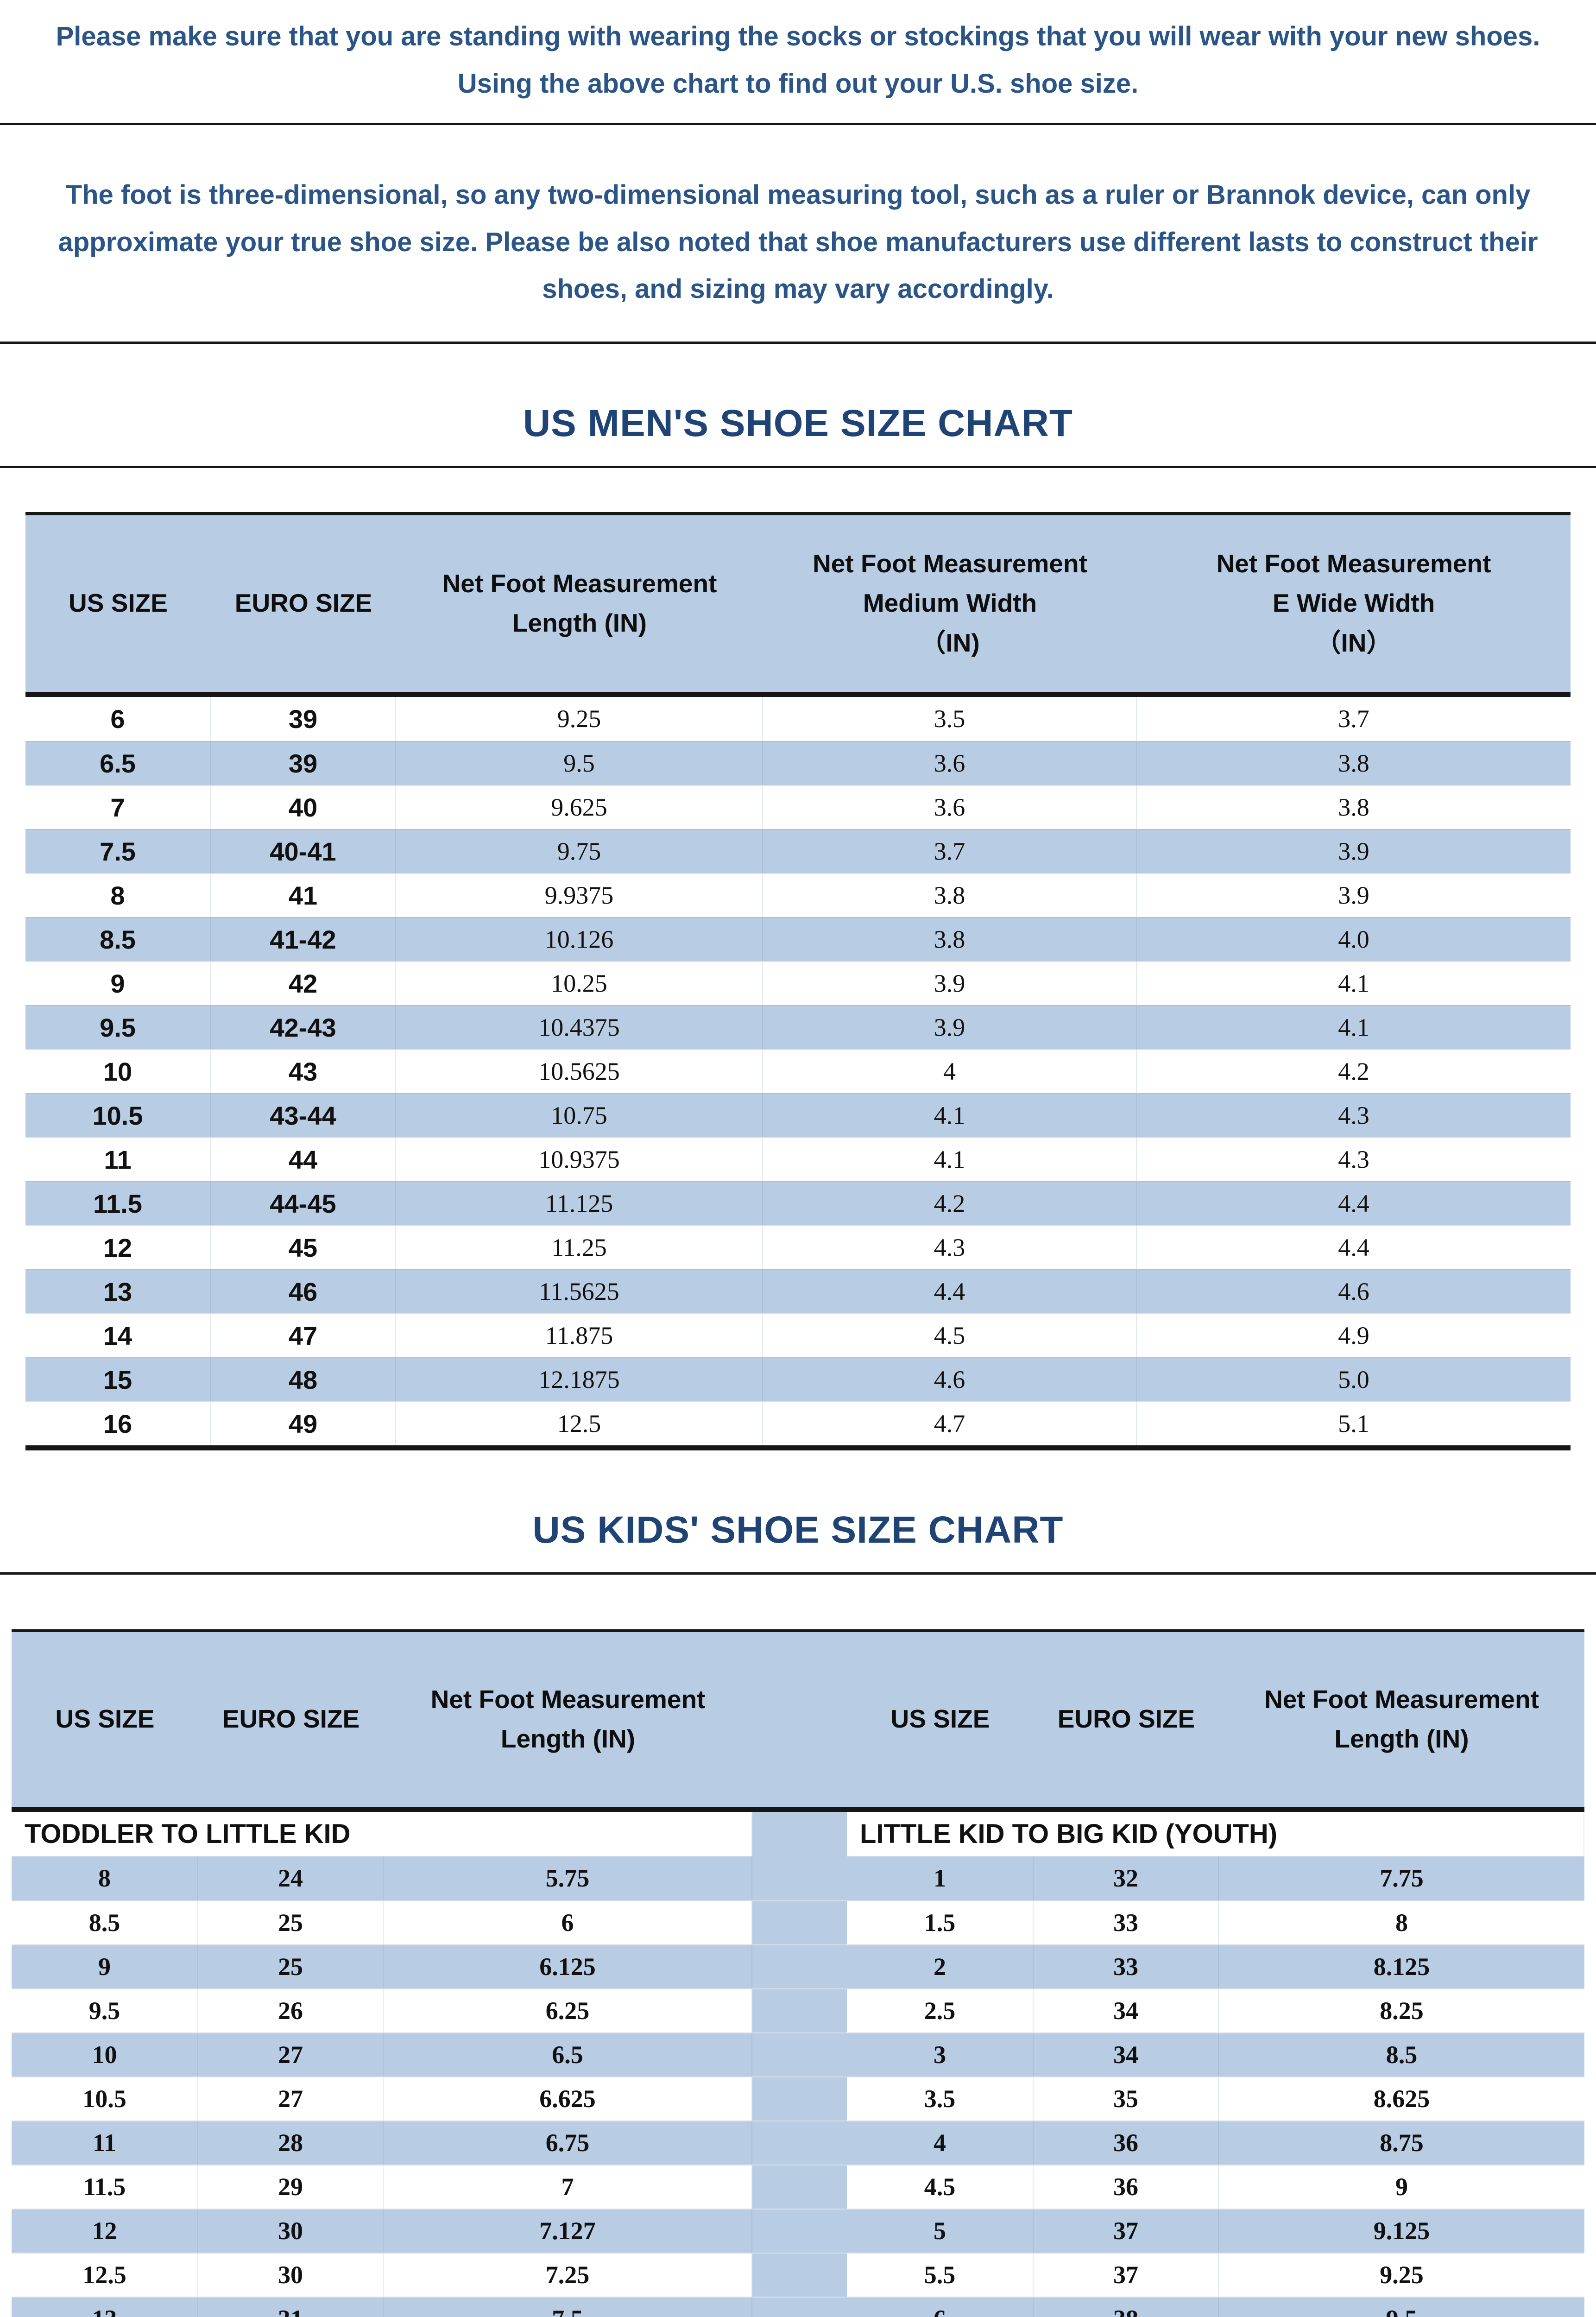 The image size is (1596, 2317). I want to click on mens-table-cell: 13, so click(118, 1291).